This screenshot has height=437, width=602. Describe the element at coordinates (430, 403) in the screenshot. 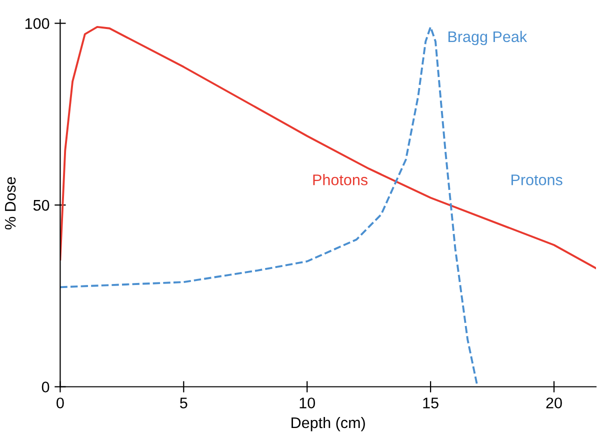

I see `x-tick-label: 15` at that location.